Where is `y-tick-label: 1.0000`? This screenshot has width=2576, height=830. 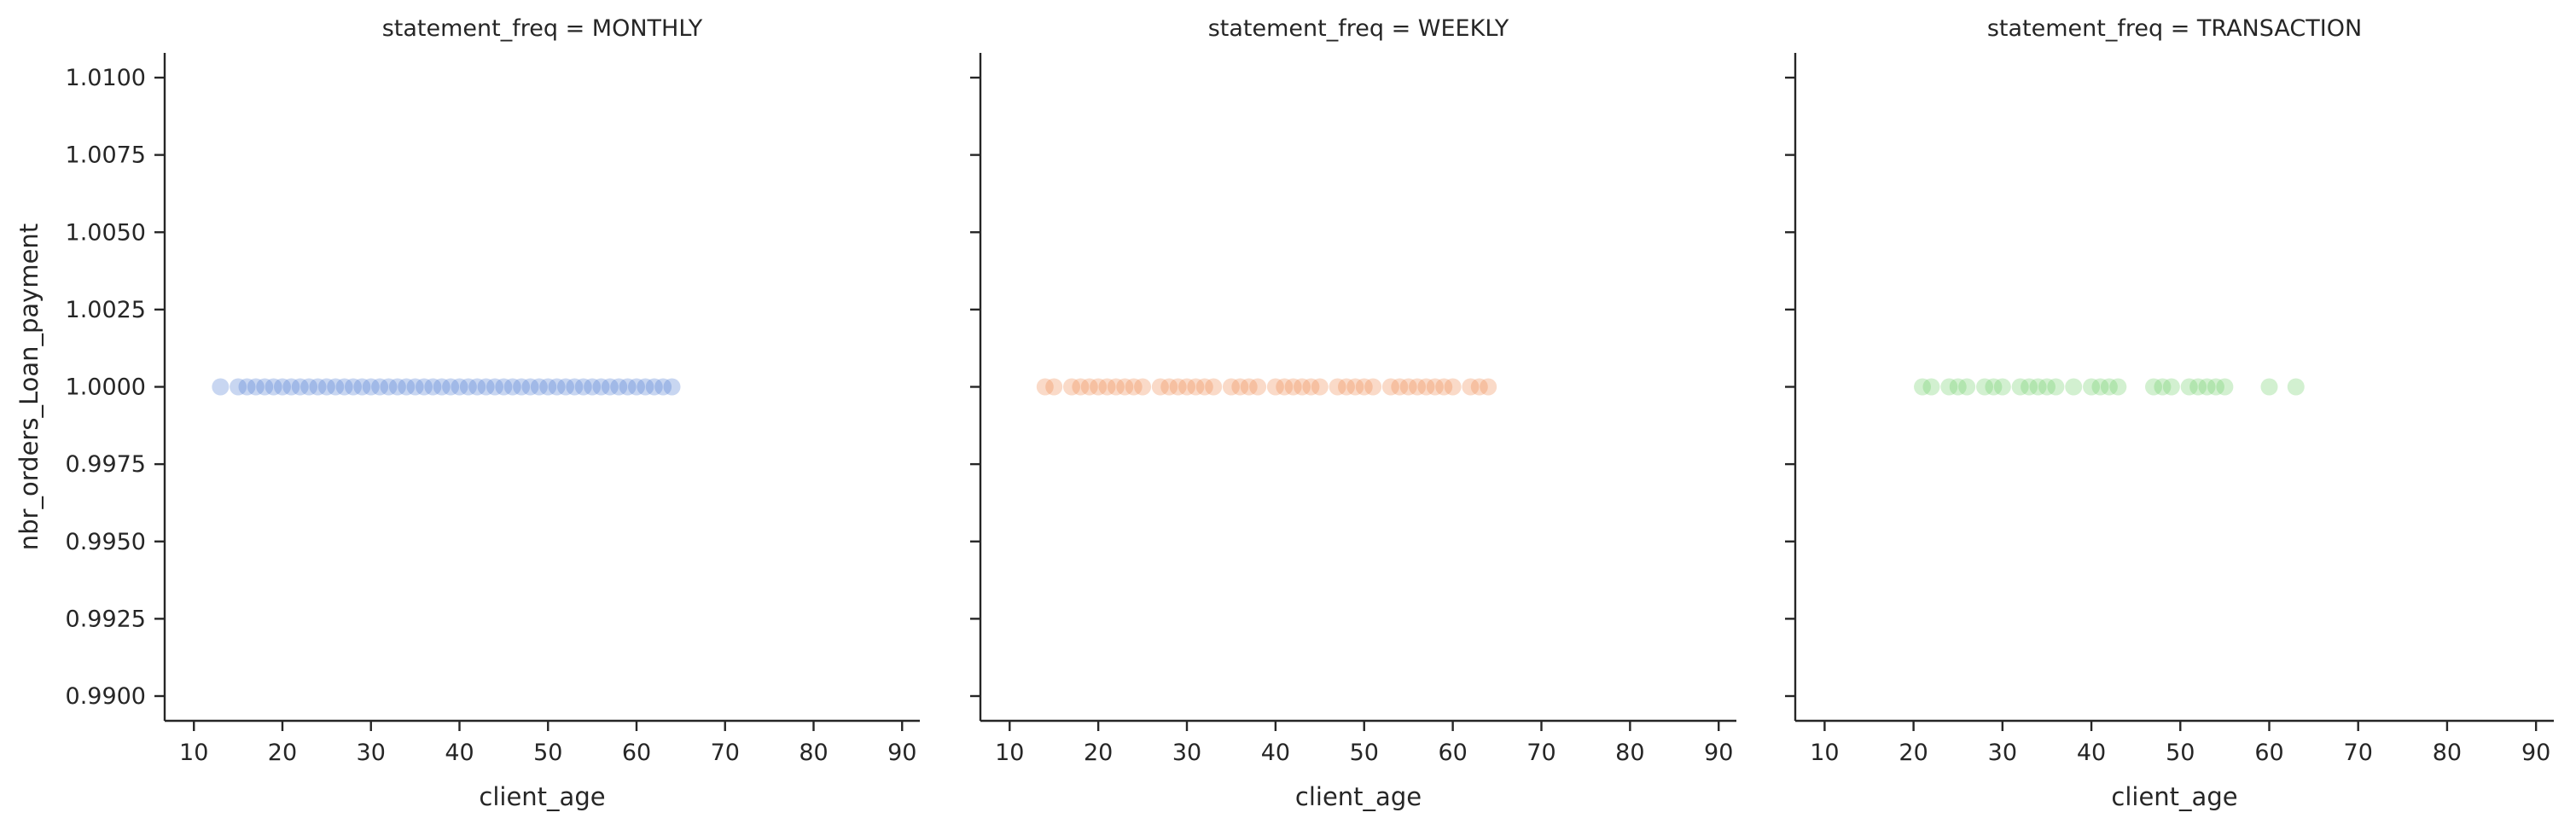
y-tick-label: 1.0000 is located at coordinates (106, 388).